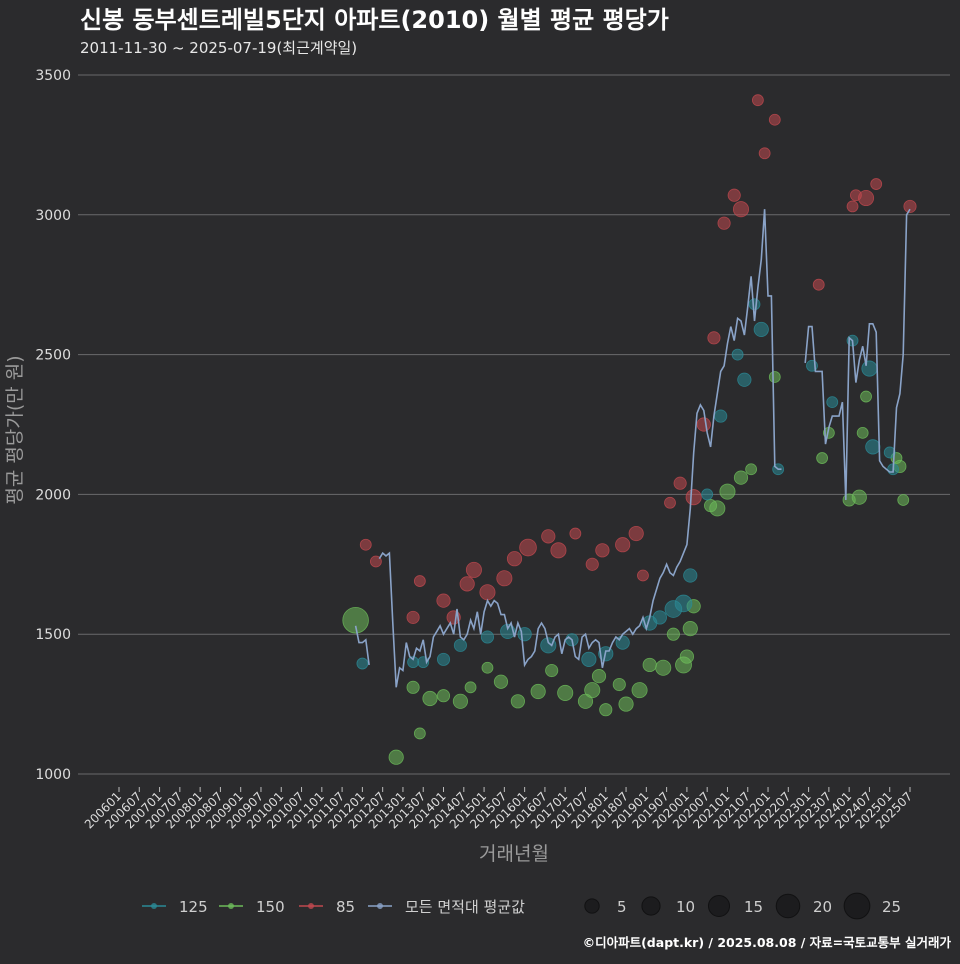 This screenshot has width=960, height=964. I want to click on y-axis: 1000 1500 2000 2500 3000 3500, so click(53, 425).